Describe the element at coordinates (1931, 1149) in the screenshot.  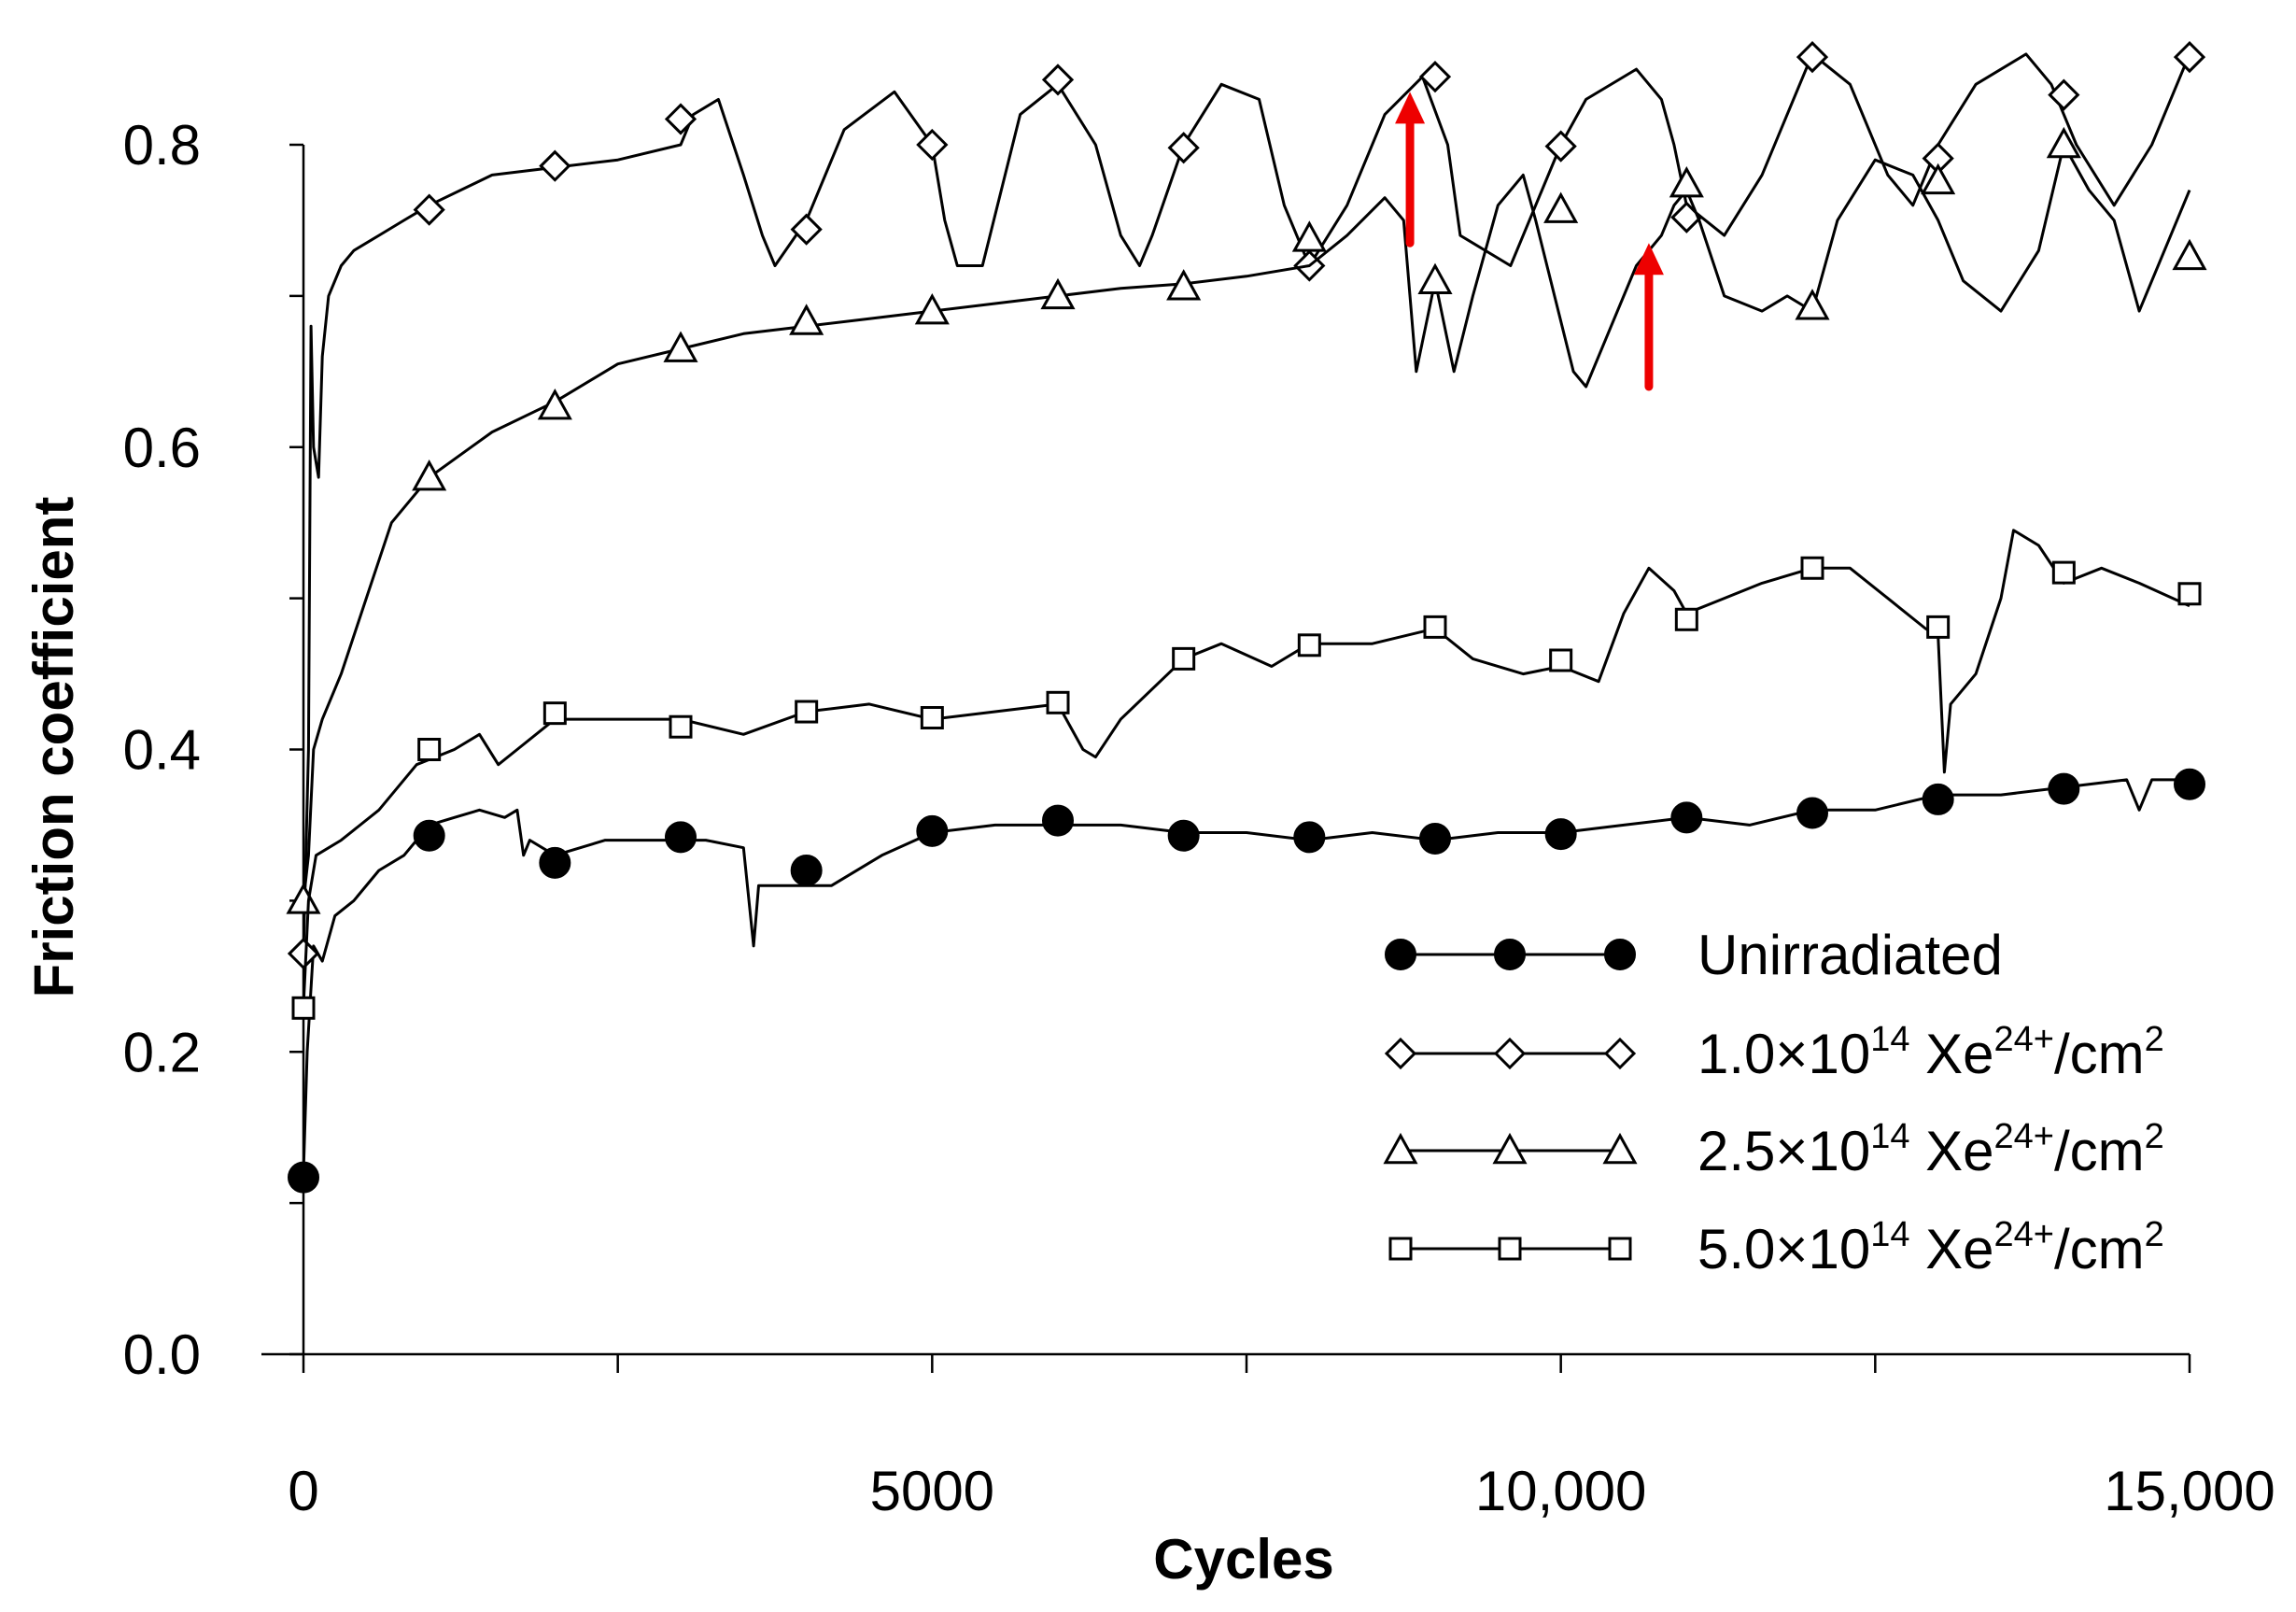
I see `legend-label-2: 2.5×1014 Xe24+/cm2` at that location.